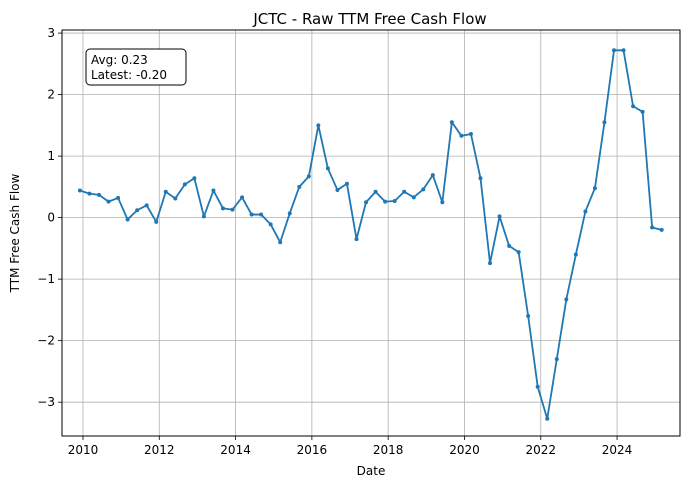 This screenshot has width=690, height=494. What do you see at coordinates (388, 450) in the screenshot?
I see `x-tick-label: 2018` at bounding box center [388, 450].